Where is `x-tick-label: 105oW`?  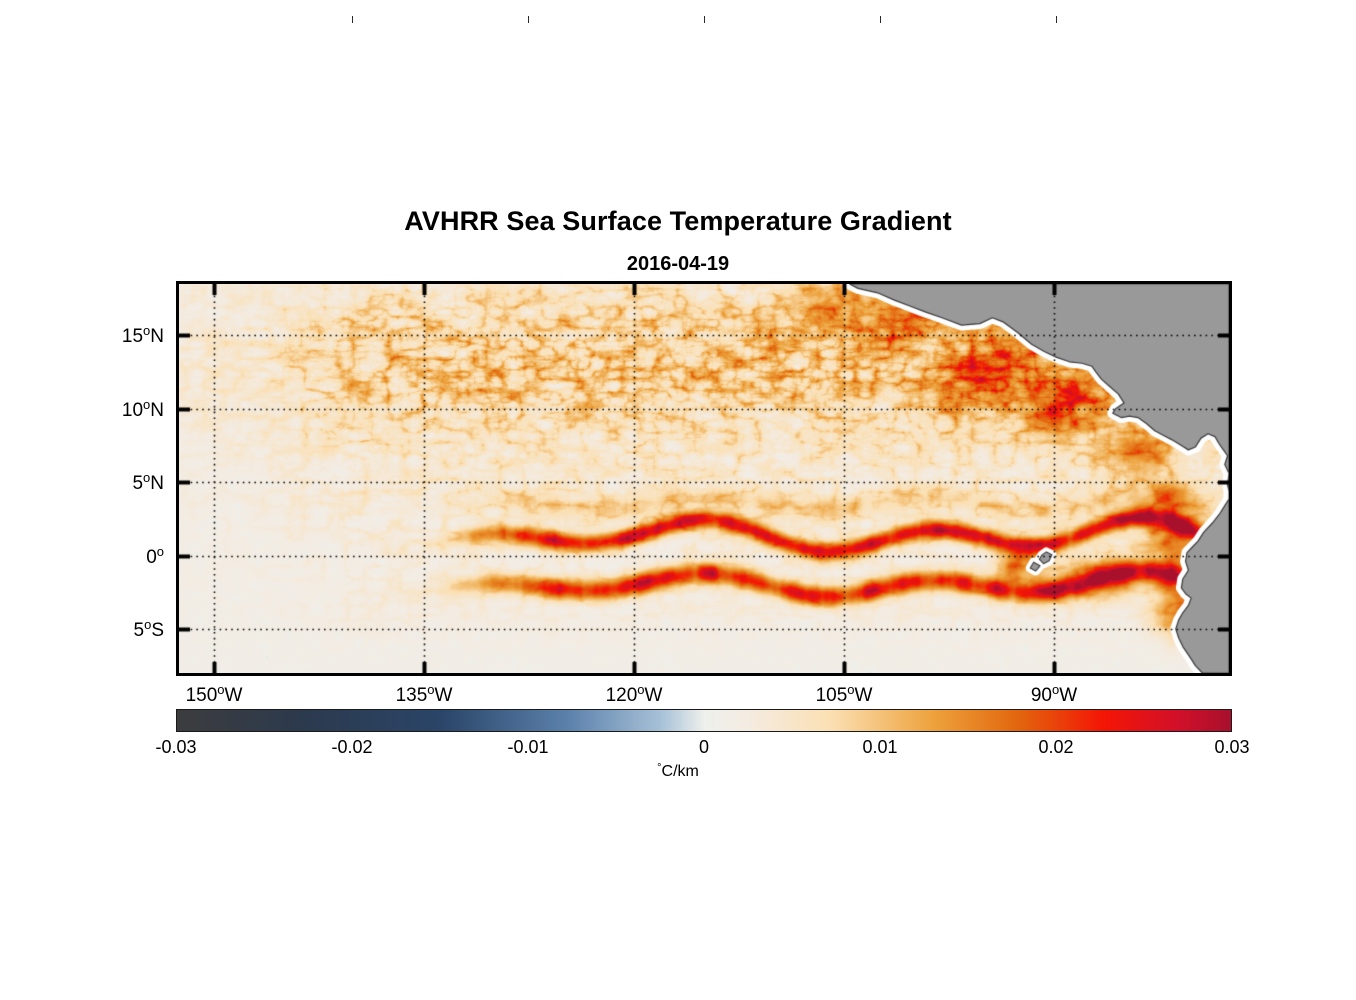
x-tick-label: 105oW is located at coordinates (844, 694).